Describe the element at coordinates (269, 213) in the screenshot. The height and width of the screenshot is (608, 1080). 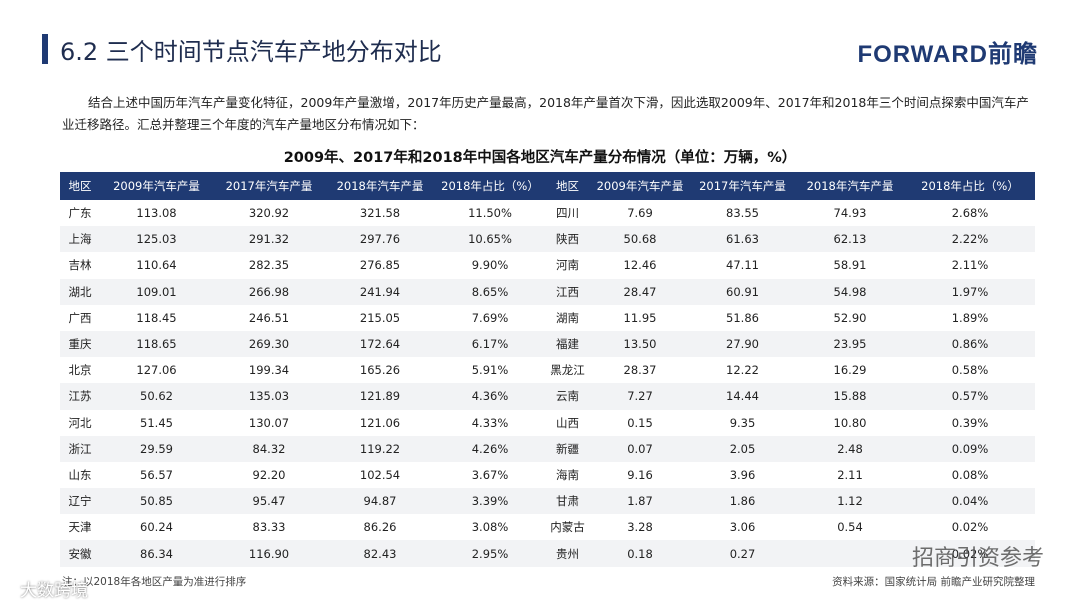
I see `table-cell: 320.92` at that location.